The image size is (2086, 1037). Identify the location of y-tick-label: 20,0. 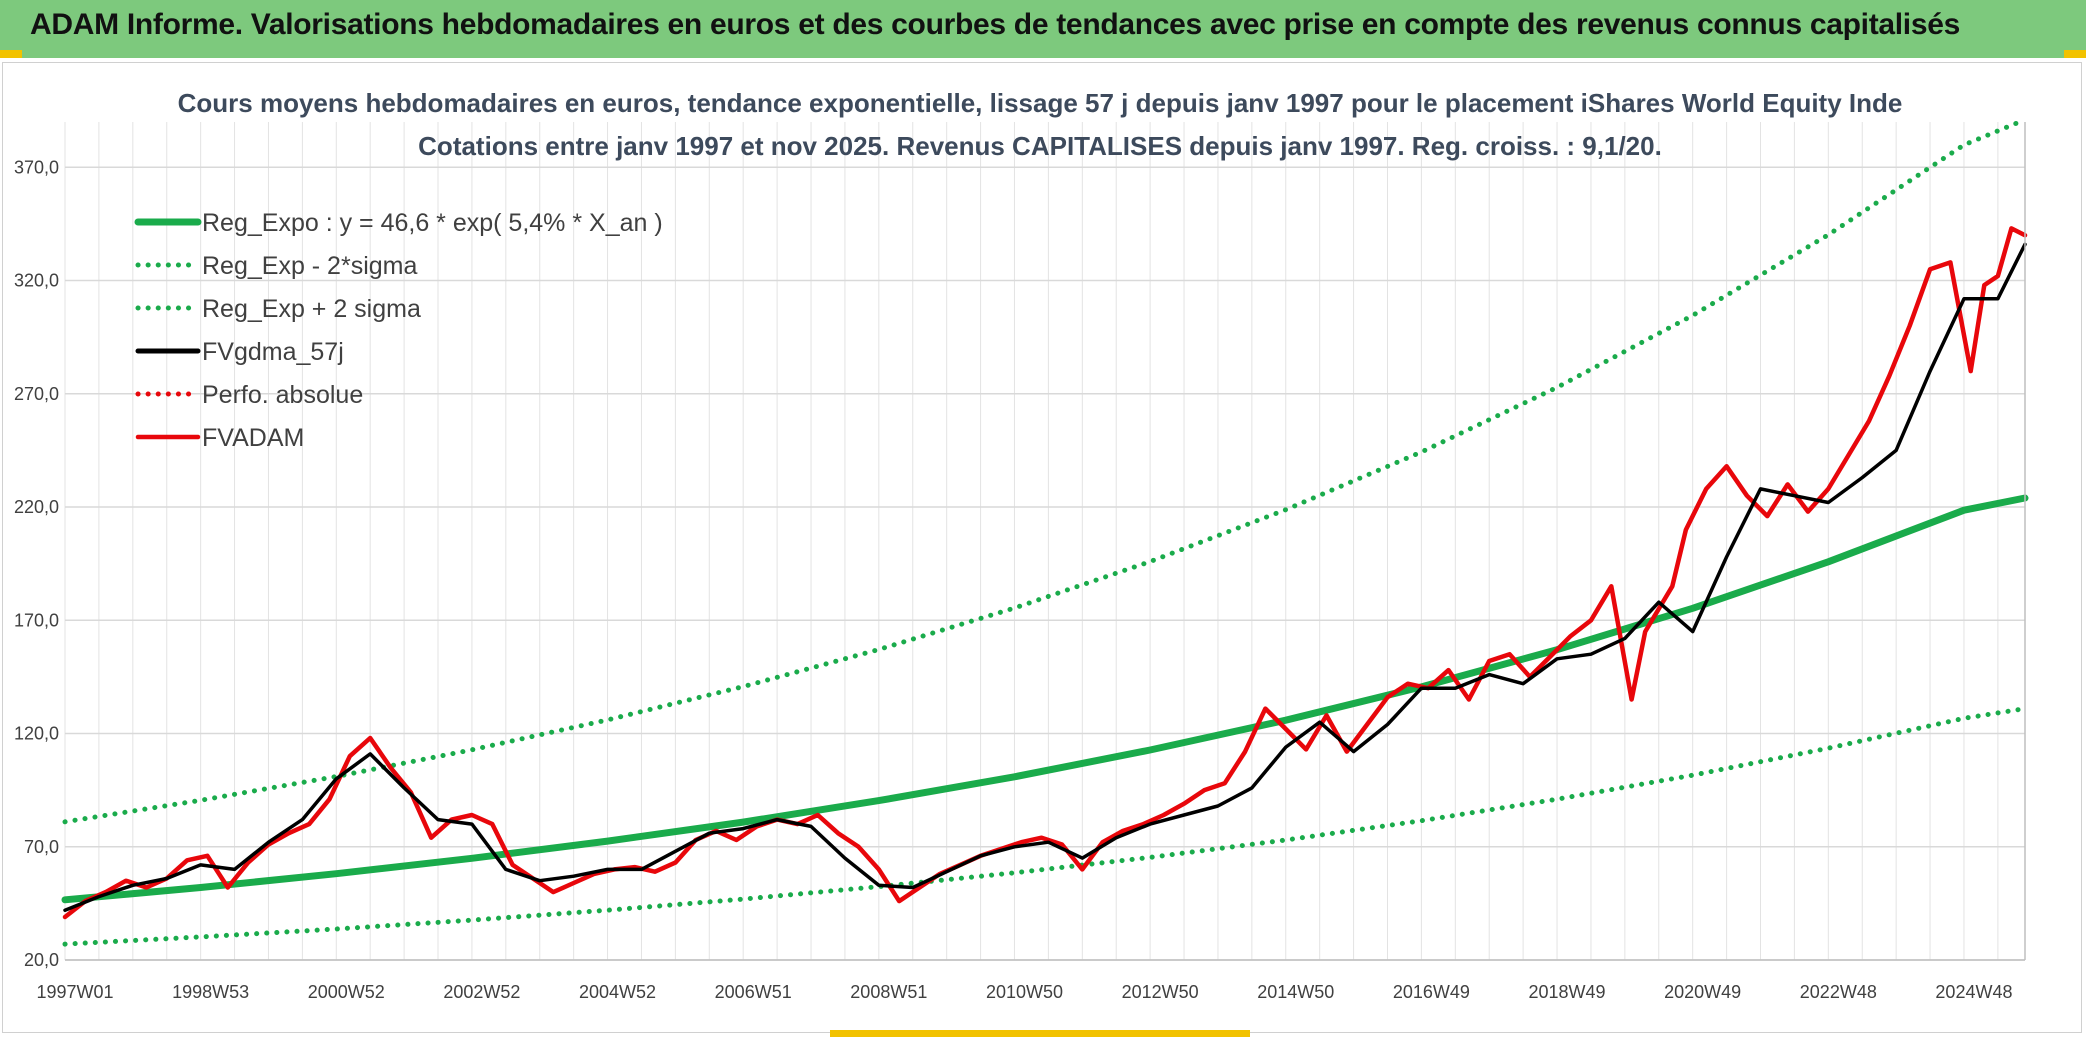
(41, 960).